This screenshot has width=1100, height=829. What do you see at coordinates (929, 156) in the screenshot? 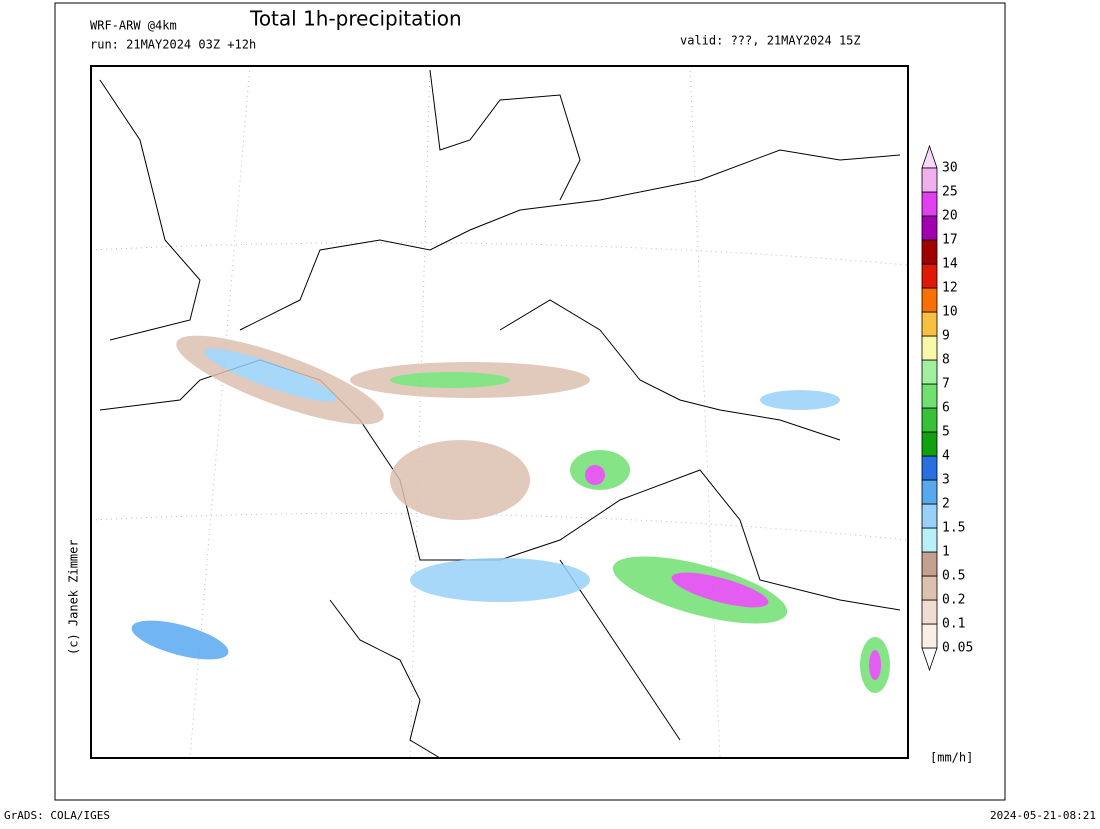
I see `colorbar-high-triangle` at bounding box center [929, 156].